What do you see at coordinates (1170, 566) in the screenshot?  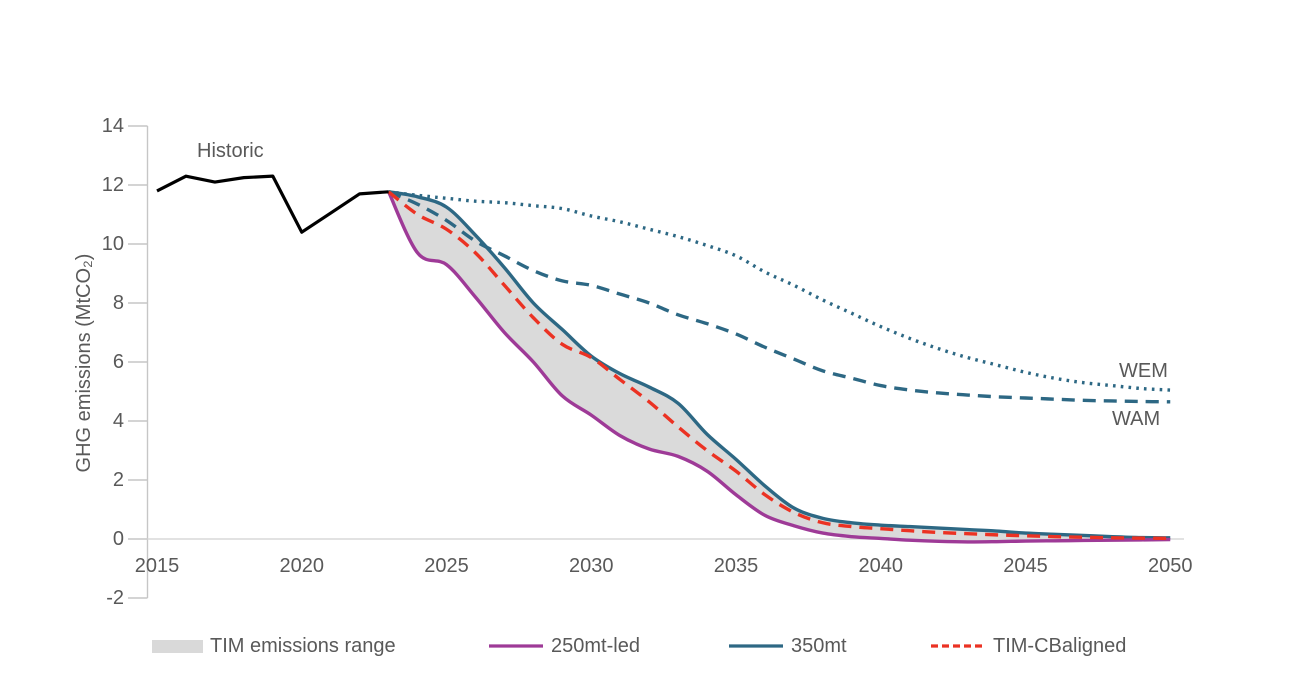 I see `x-tick-label-2050: 2050` at bounding box center [1170, 566].